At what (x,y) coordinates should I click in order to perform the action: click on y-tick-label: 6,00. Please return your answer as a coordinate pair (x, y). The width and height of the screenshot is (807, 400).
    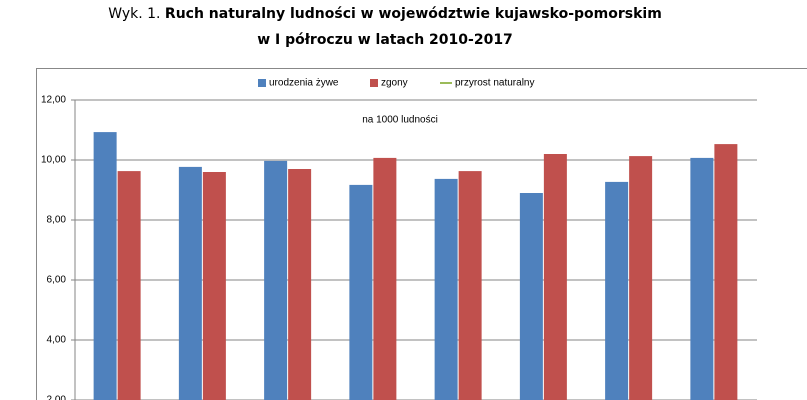
    Looking at the image, I should click on (57, 280).